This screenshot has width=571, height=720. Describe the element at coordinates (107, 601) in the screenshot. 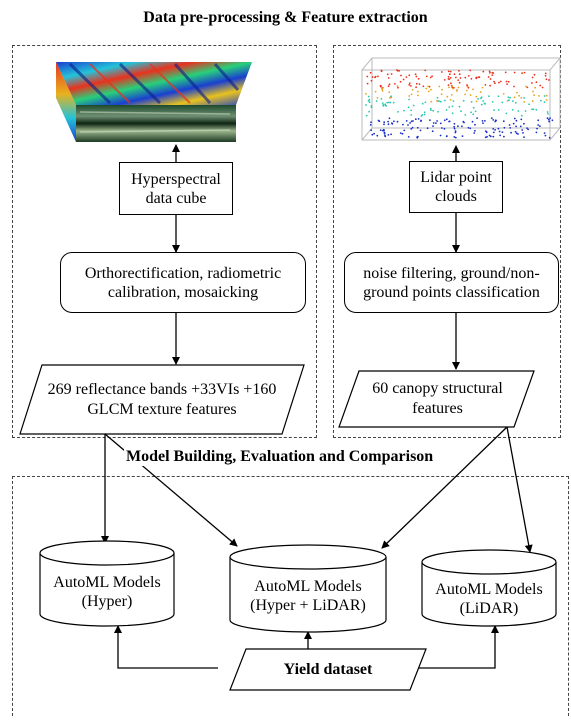

I see `model-hyper-line2: (Hyper)` at that location.